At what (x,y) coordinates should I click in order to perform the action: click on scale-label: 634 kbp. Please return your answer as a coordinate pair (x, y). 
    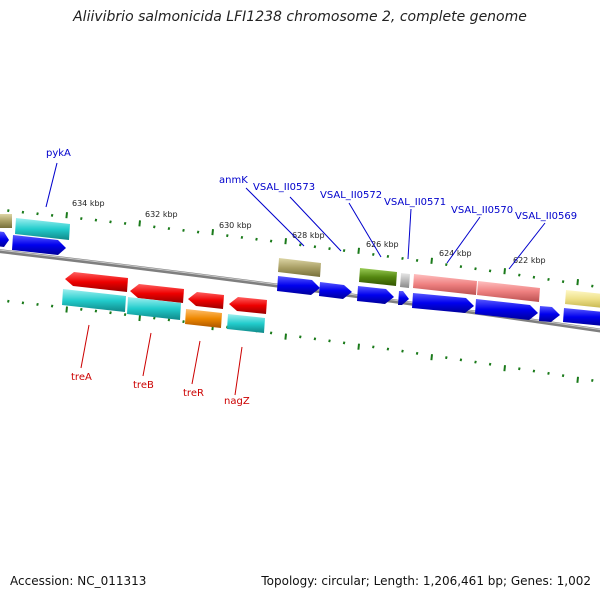
    Looking at the image, I should click on (88, 203).